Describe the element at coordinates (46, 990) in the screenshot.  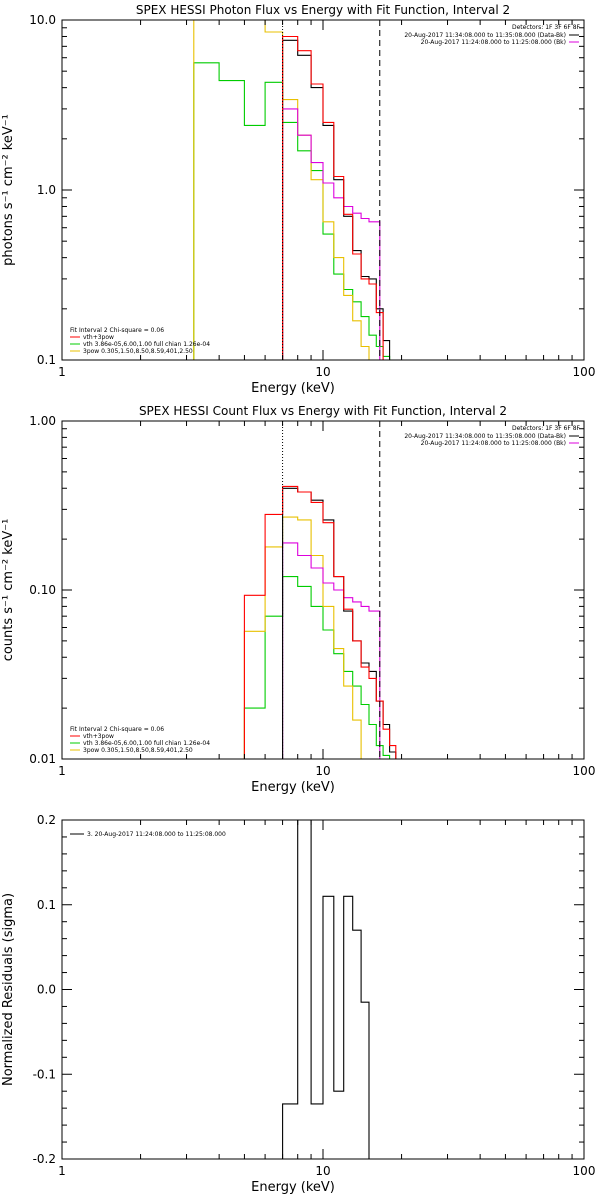
I see `y-tick-label: 0.0` at that location.